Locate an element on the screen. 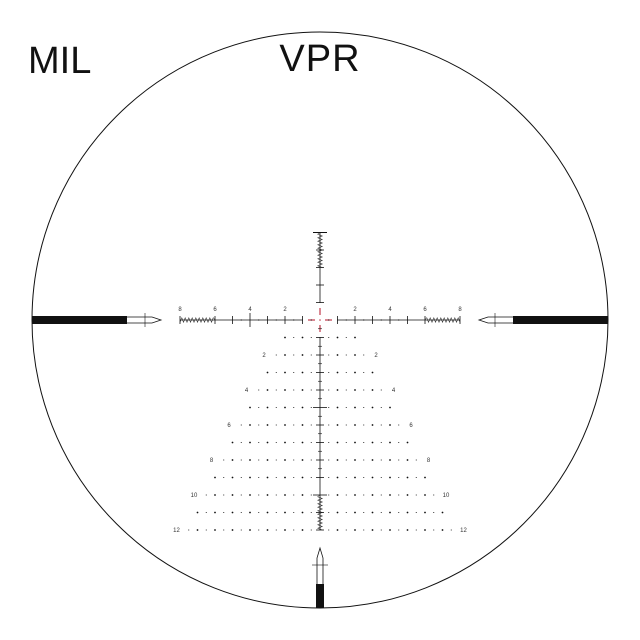  holdover-row-label-left: 4 is located at coordinates (247, 391).